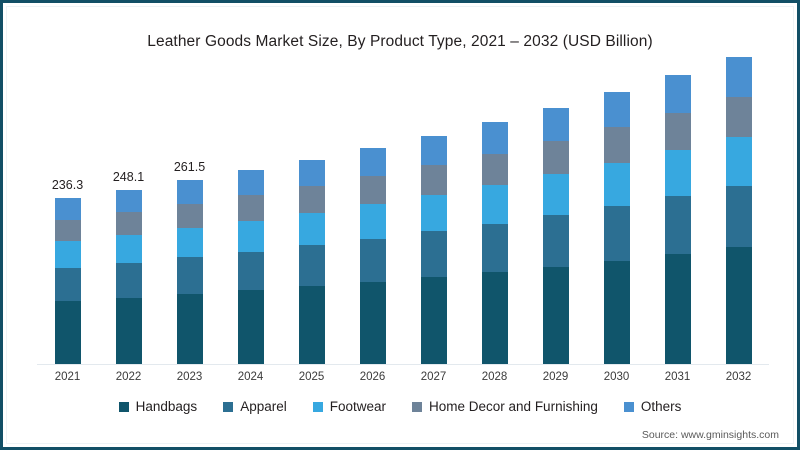 This screenshot has height=450, width=800. Describe the element at coordinates (513, 406) in the screenshot. I see `legend-label: Home Decor and Furnishing` at that location.